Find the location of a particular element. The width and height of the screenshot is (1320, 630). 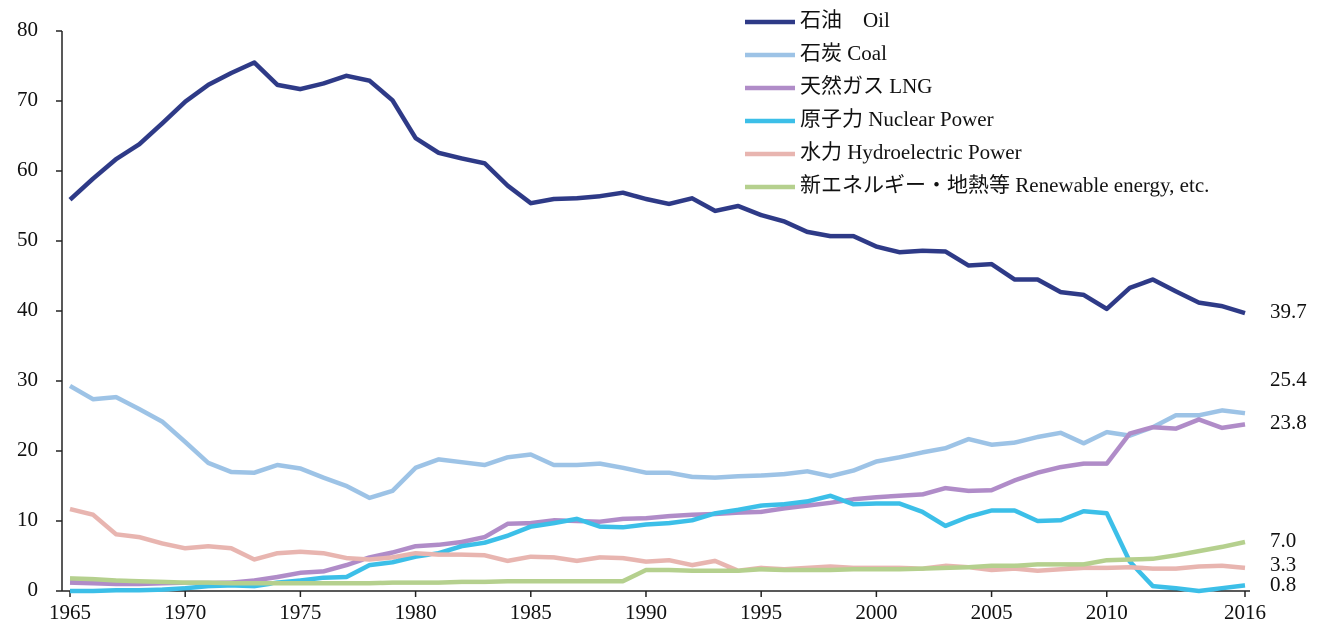

legend-label: 水力 Hydroelectric Power is located at coordinates (911, 152).